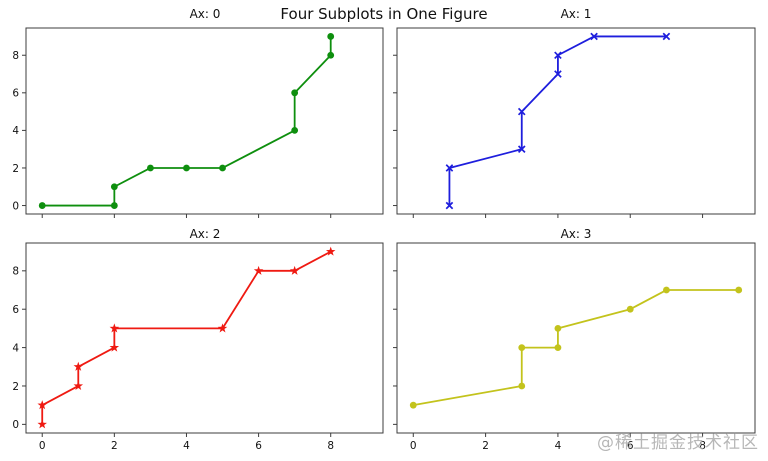  I want to click on figure-title: Four Subplots in One Figure, so click(384, 14).